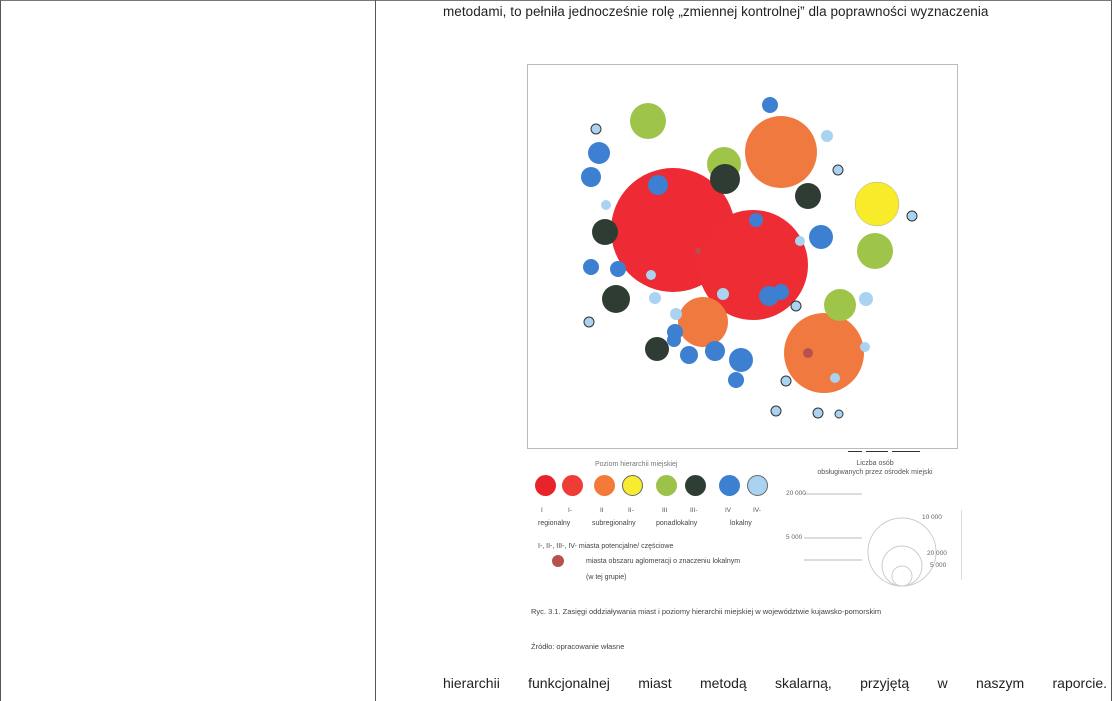 The height and width of the screenshot is (701, 1113). What do you see at coordinates (937, 553) in the screenshot?
I see `size-label-4: 20 000` at bounding box center [937, 553].